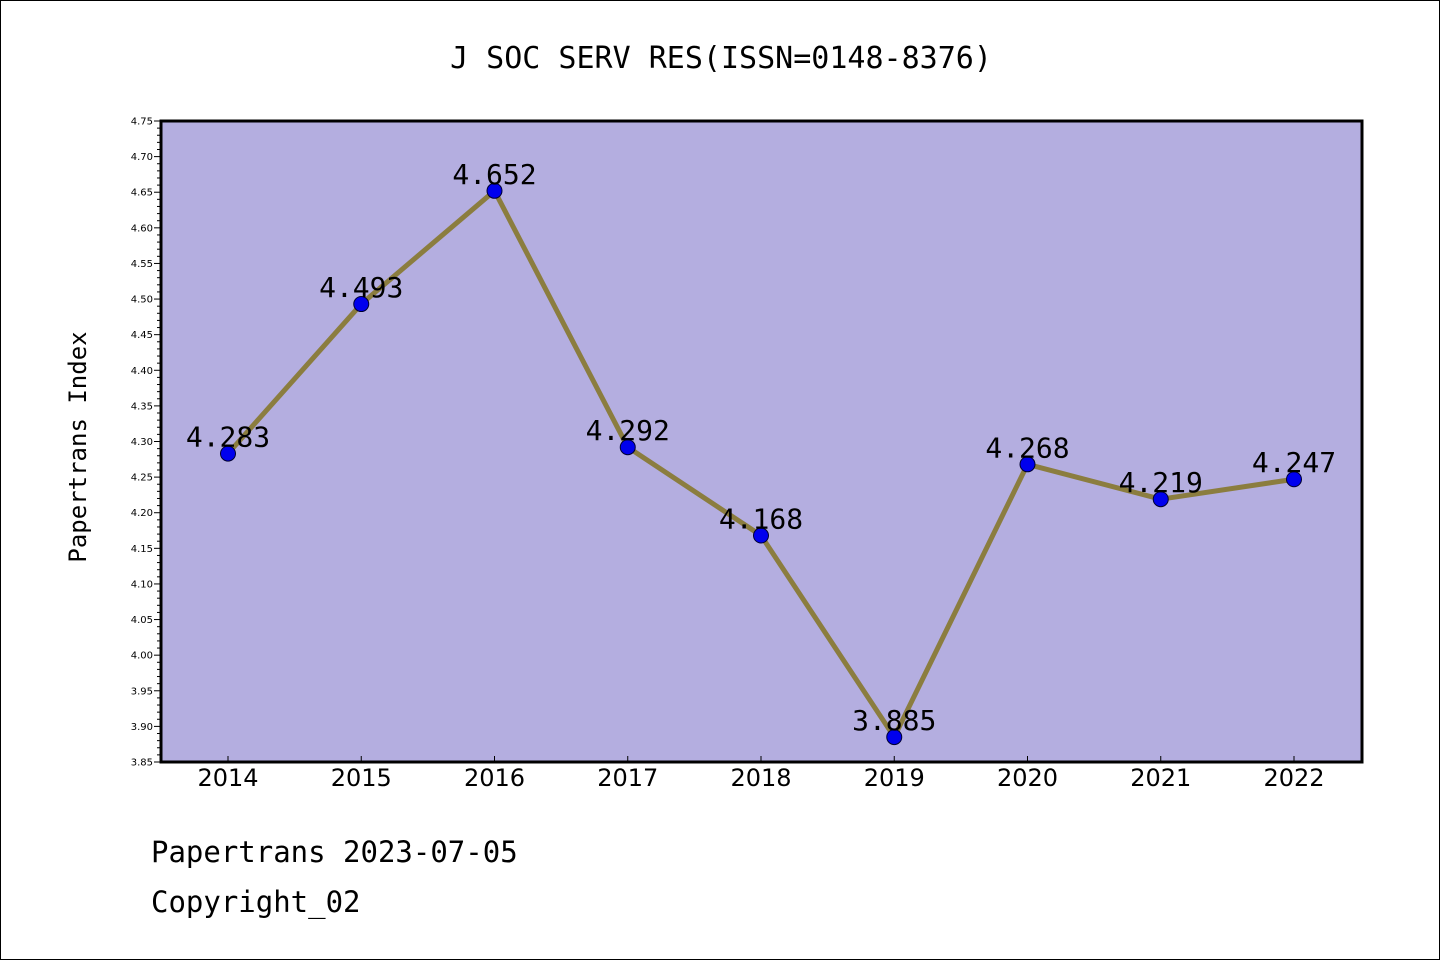  What do you see at coordinates (142, 371) in the screenshot?
I see `y-tick-label: 4.40` at bounding box center [142, 371].